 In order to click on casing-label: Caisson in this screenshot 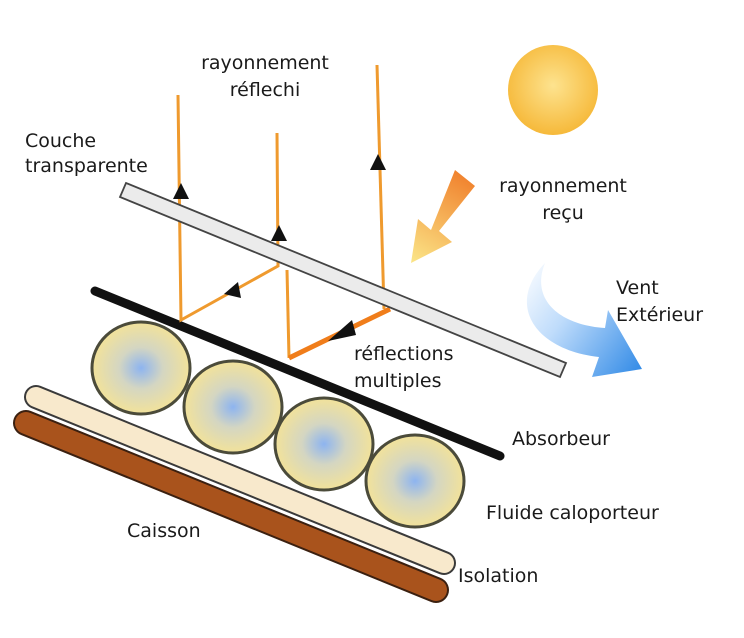, I will do `click(164, 531)`.